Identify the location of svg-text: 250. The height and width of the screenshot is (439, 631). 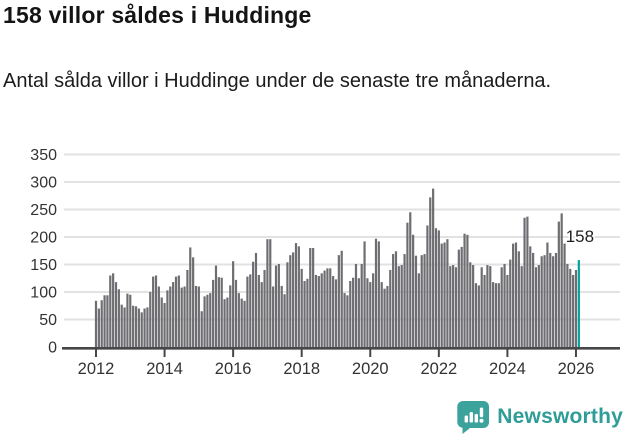
(43, 210).